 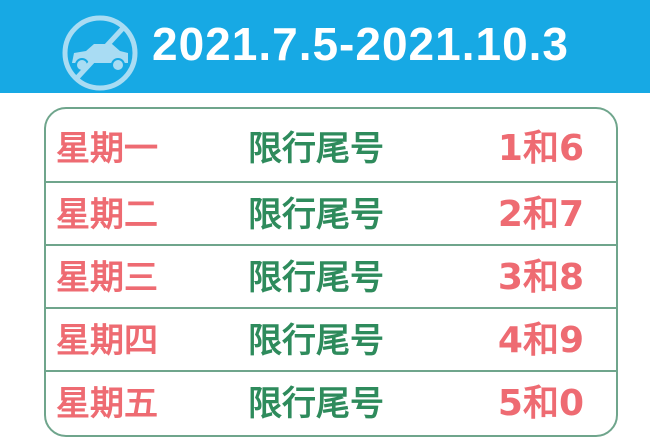 What do you see at coordinates (540, 148) in the screenshot?
I see `plate-numbers: 1和6` at bounding box center [540, 148].